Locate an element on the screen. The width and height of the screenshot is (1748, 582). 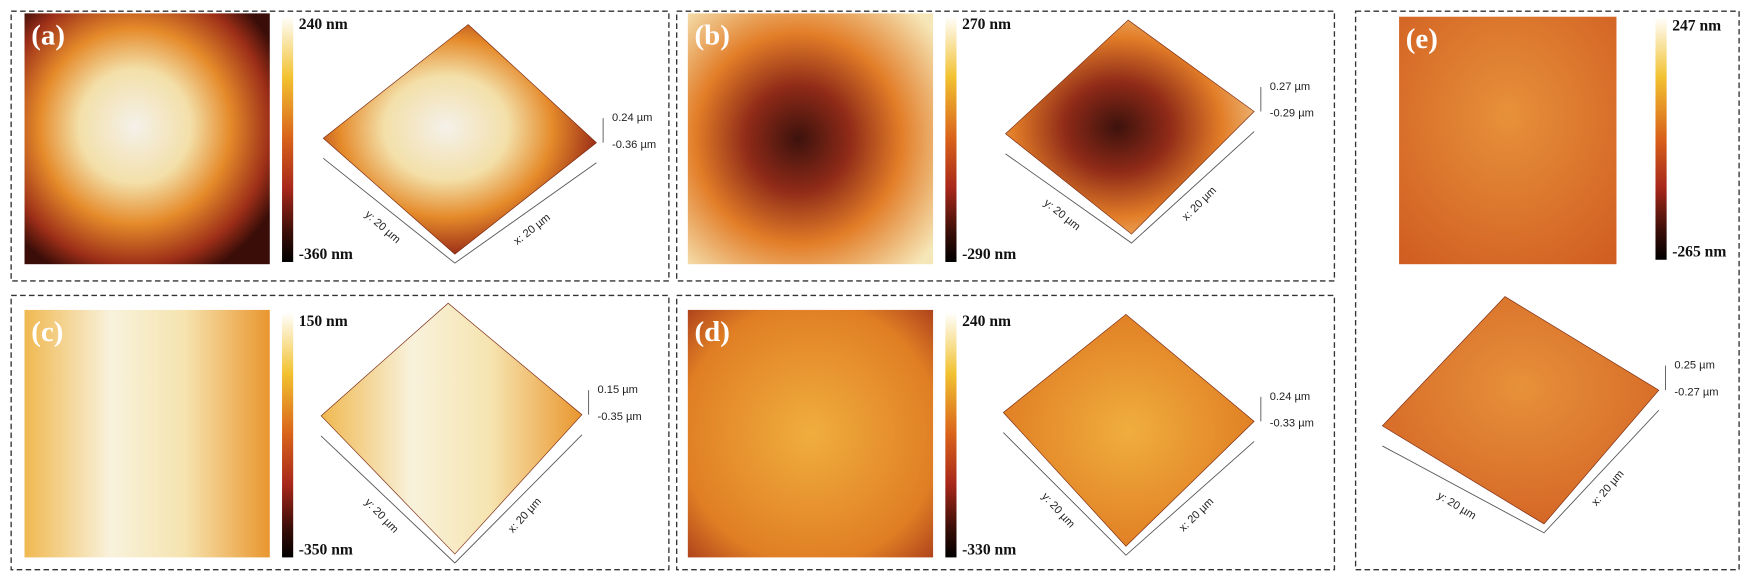
colorbar-min: -360 nm is located at coordinates (326, 254).